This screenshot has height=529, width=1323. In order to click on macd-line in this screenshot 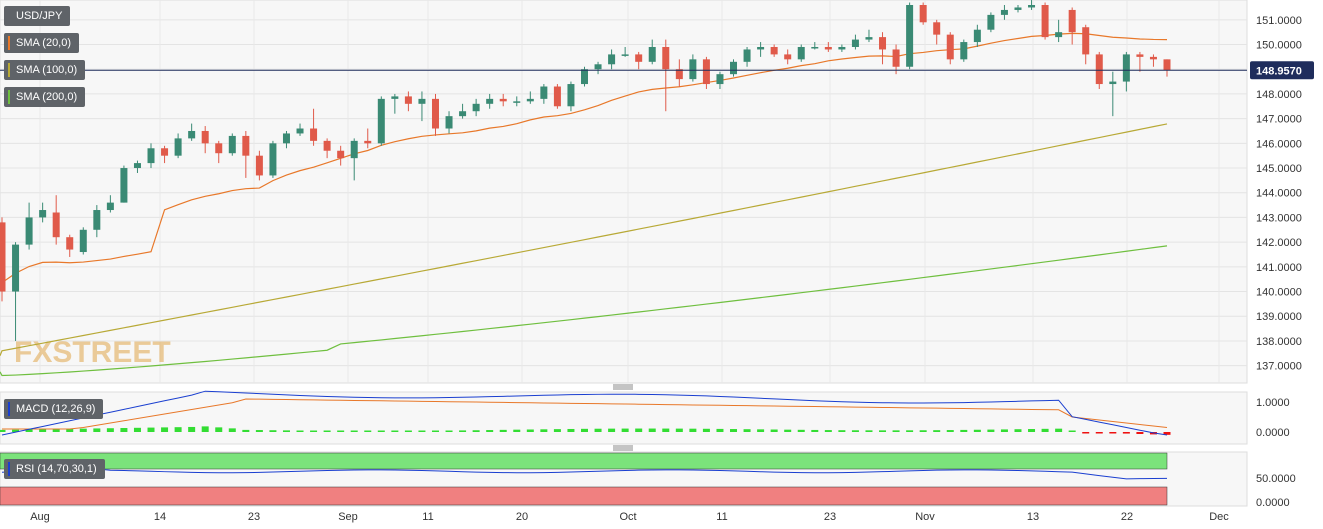, I will do `click(584, 413)`.